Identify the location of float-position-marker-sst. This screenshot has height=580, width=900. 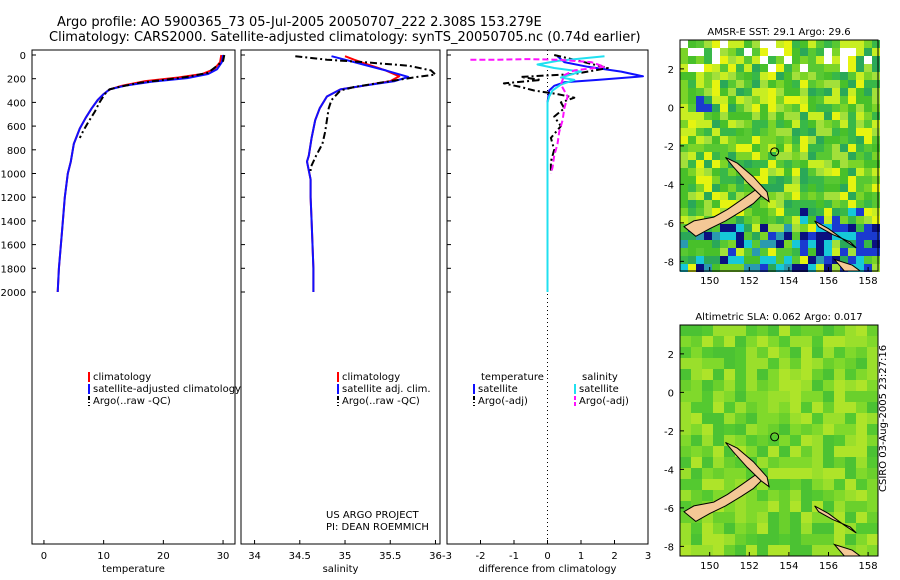
(775, 152).